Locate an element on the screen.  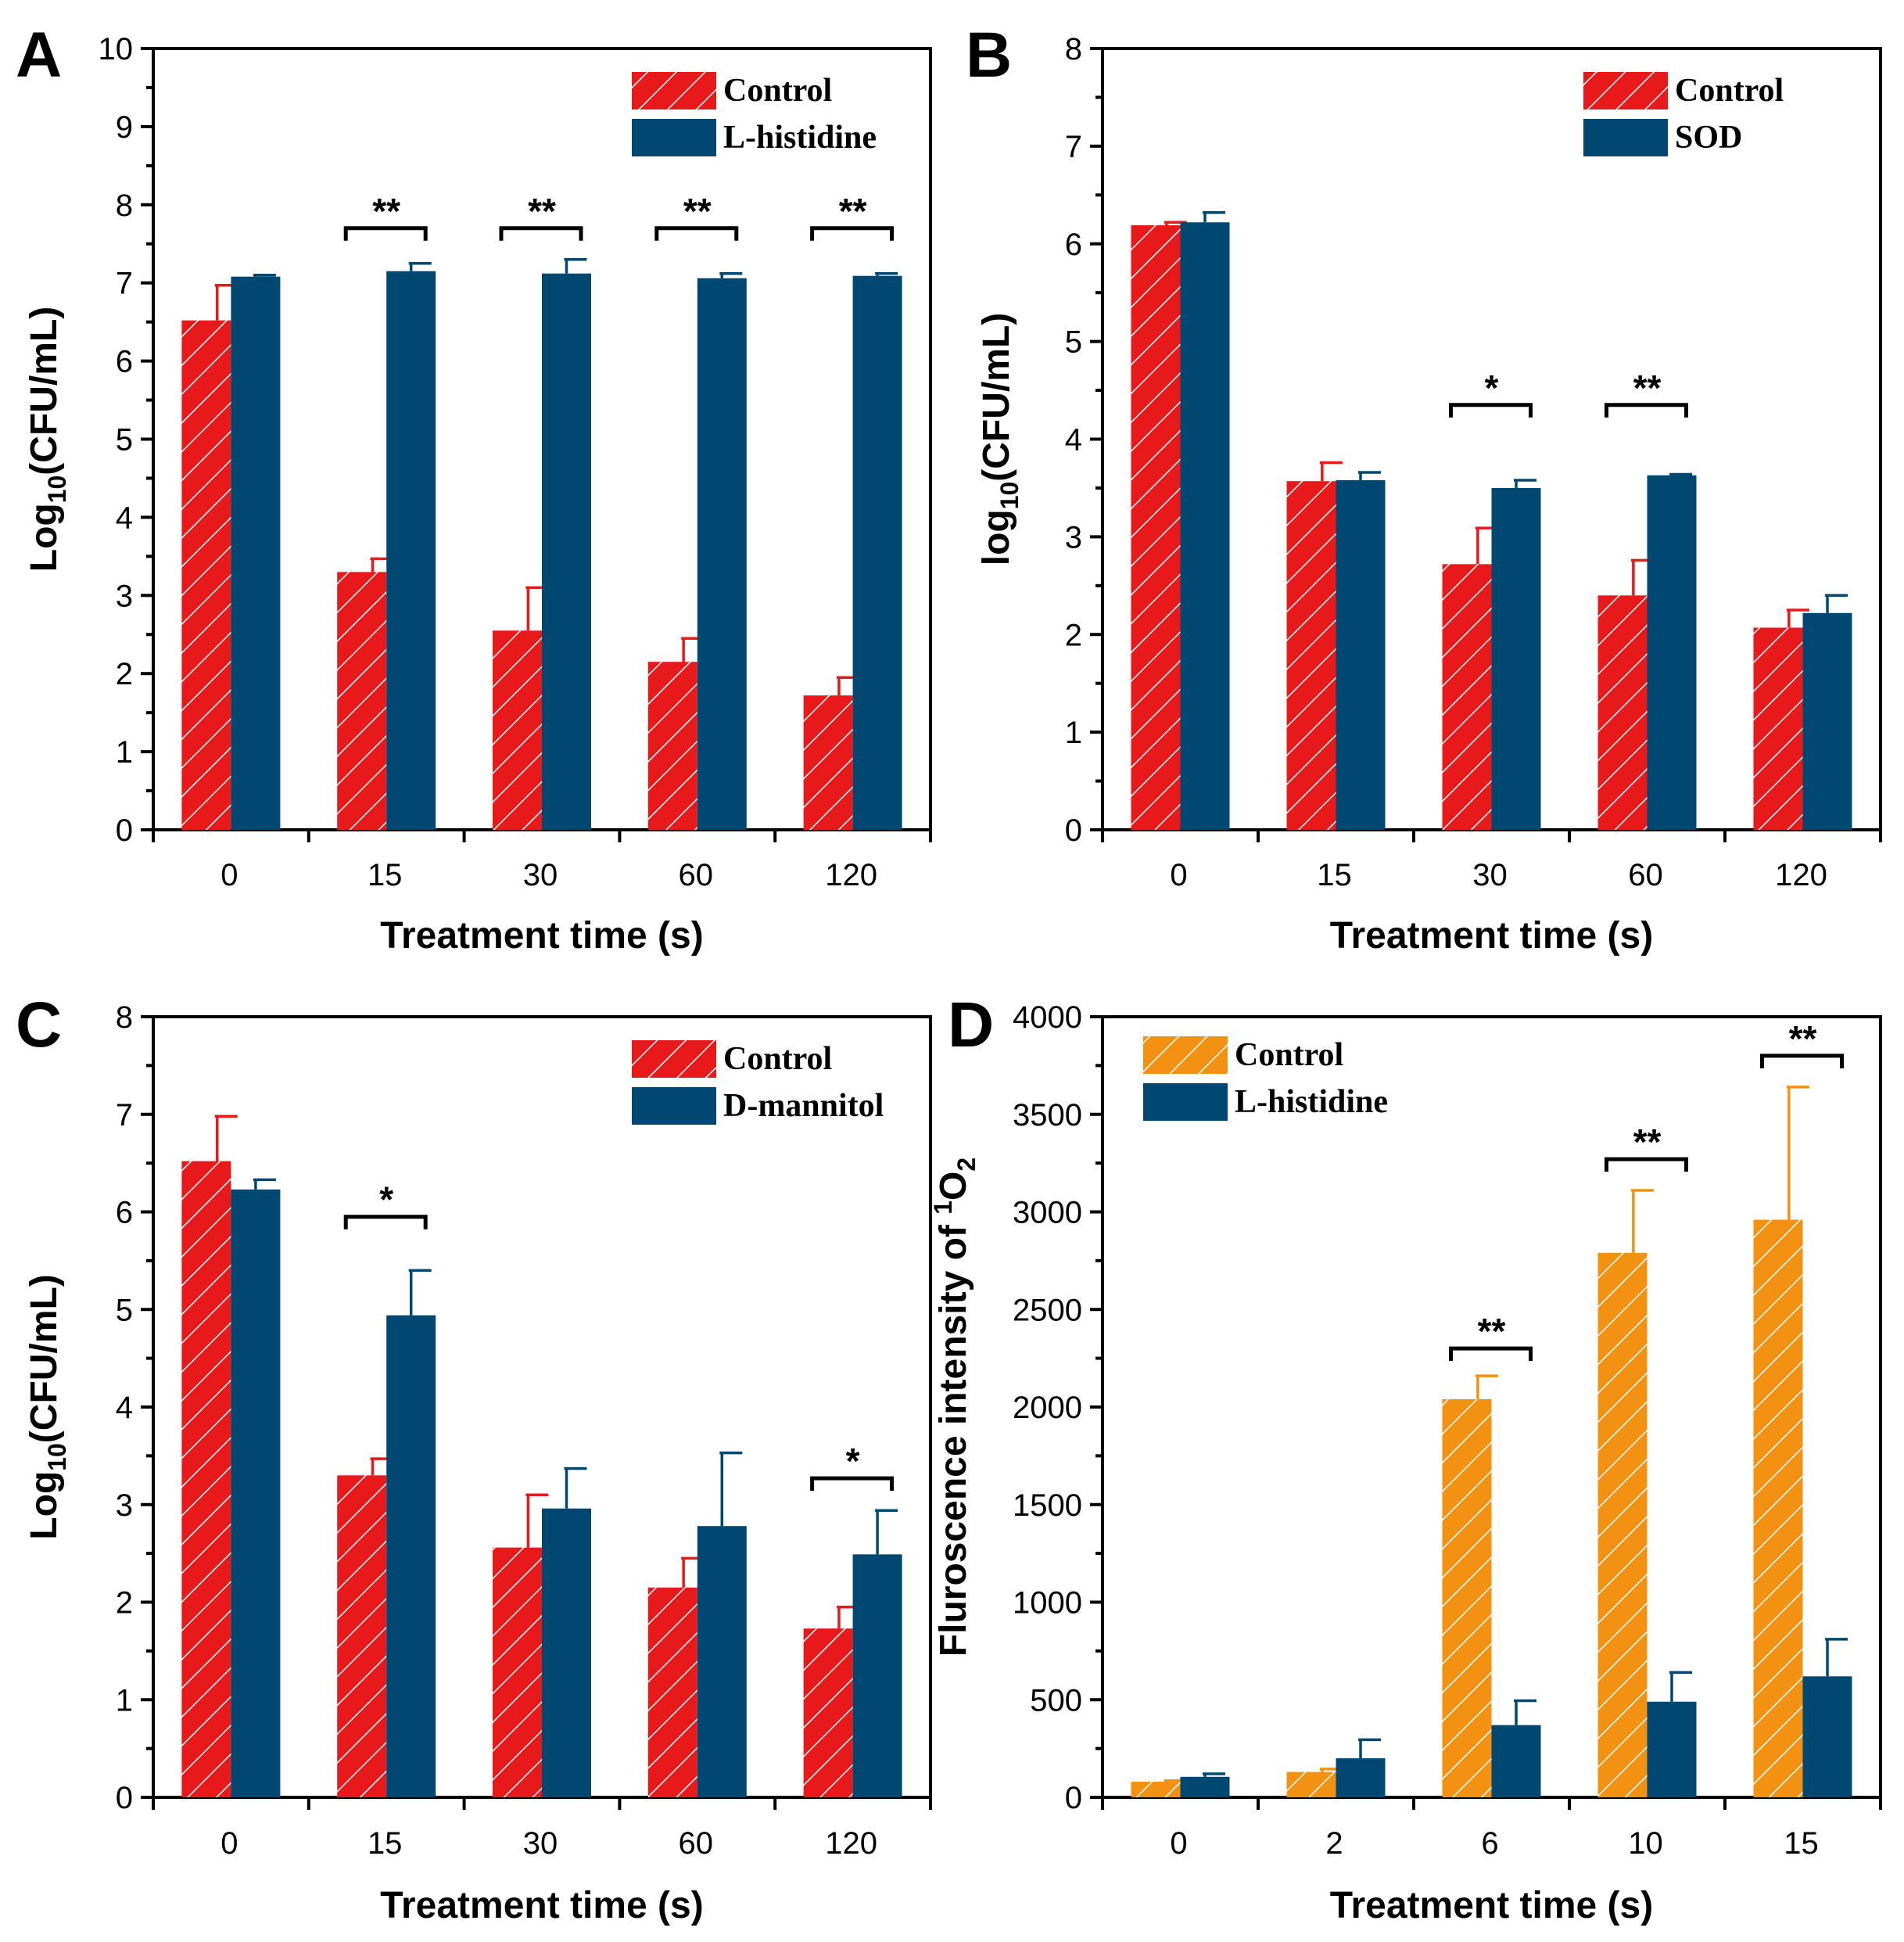
y-tick-label: 1500 is located at coordinates (1047, 1505).